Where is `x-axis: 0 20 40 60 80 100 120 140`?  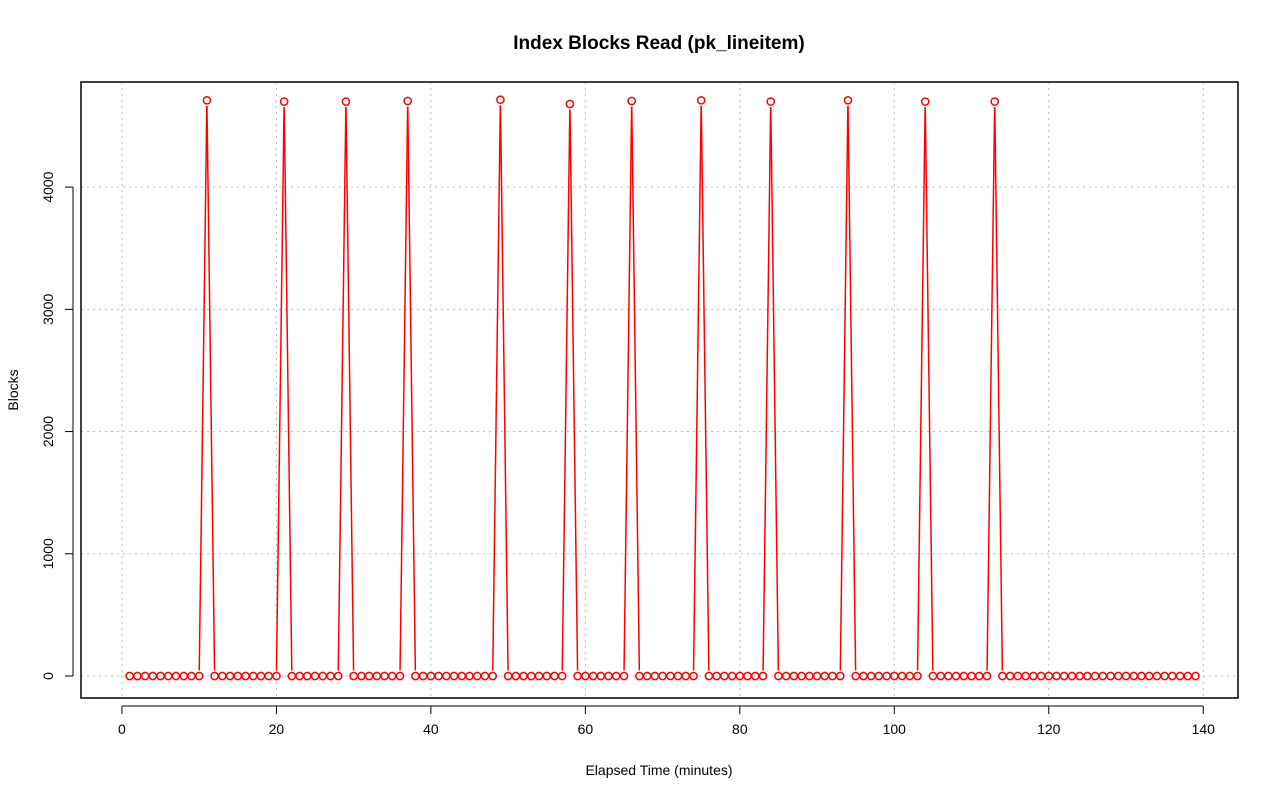 x-axis: 0 20 40 60 80 100 120 140 is located at coordinates (667, 721).